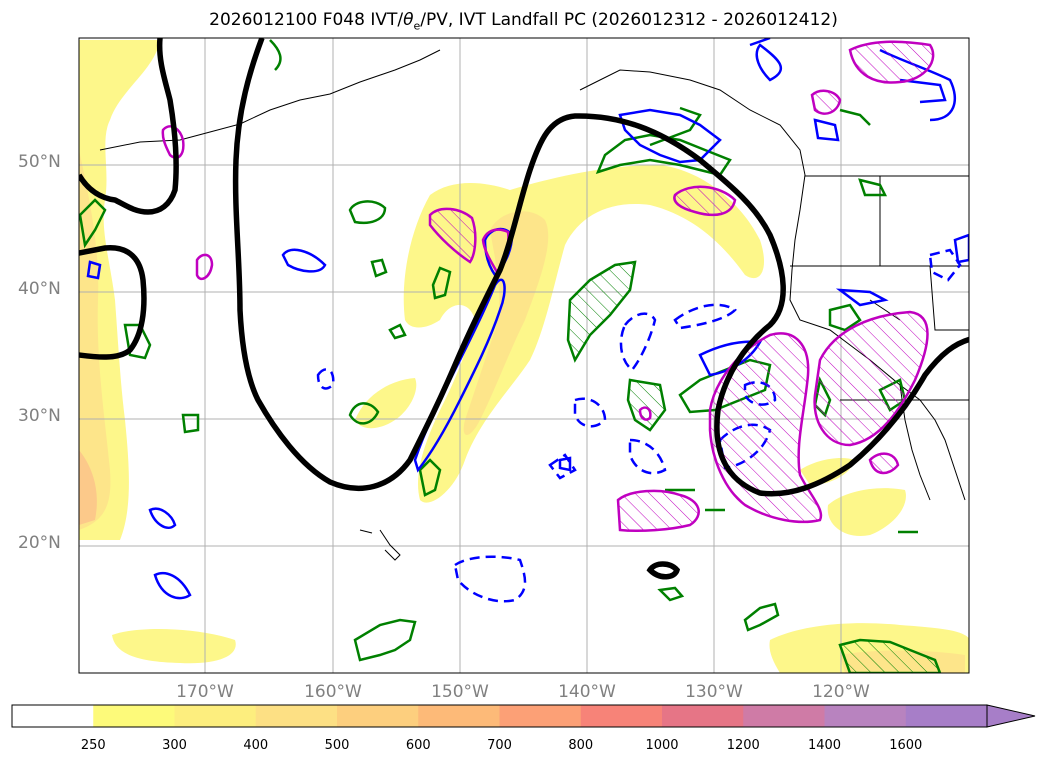 This screenshot has width=1047, height=767. I want to click on title-theta-sub: e, so click(417, 26).